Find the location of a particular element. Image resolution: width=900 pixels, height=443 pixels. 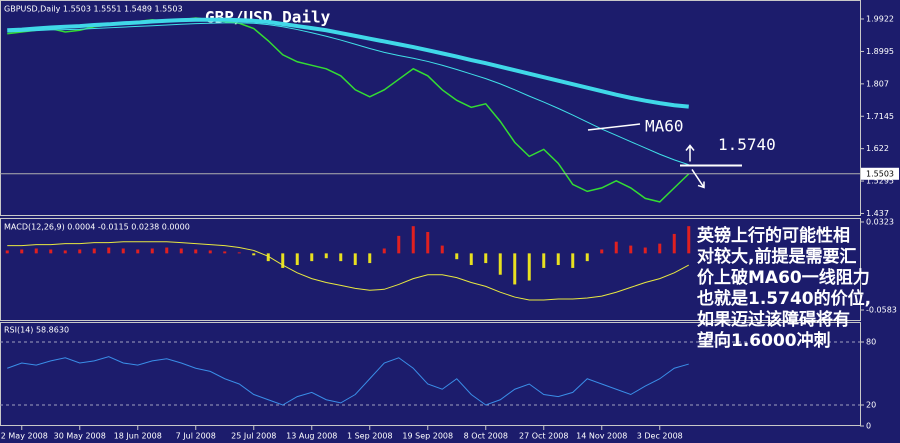

y-tick-label: 20 is located at coordinates (871, 405).